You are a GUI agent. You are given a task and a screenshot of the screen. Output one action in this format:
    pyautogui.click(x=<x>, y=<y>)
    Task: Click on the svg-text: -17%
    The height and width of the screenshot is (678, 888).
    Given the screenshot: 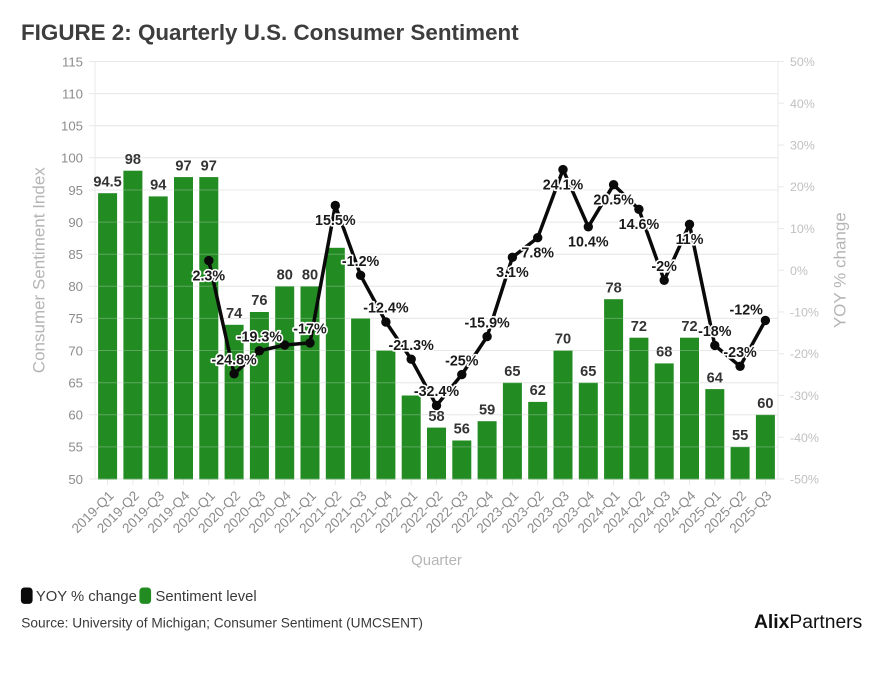 What is the action you would take?
    pyautogui.click(x=310, y=330)
    